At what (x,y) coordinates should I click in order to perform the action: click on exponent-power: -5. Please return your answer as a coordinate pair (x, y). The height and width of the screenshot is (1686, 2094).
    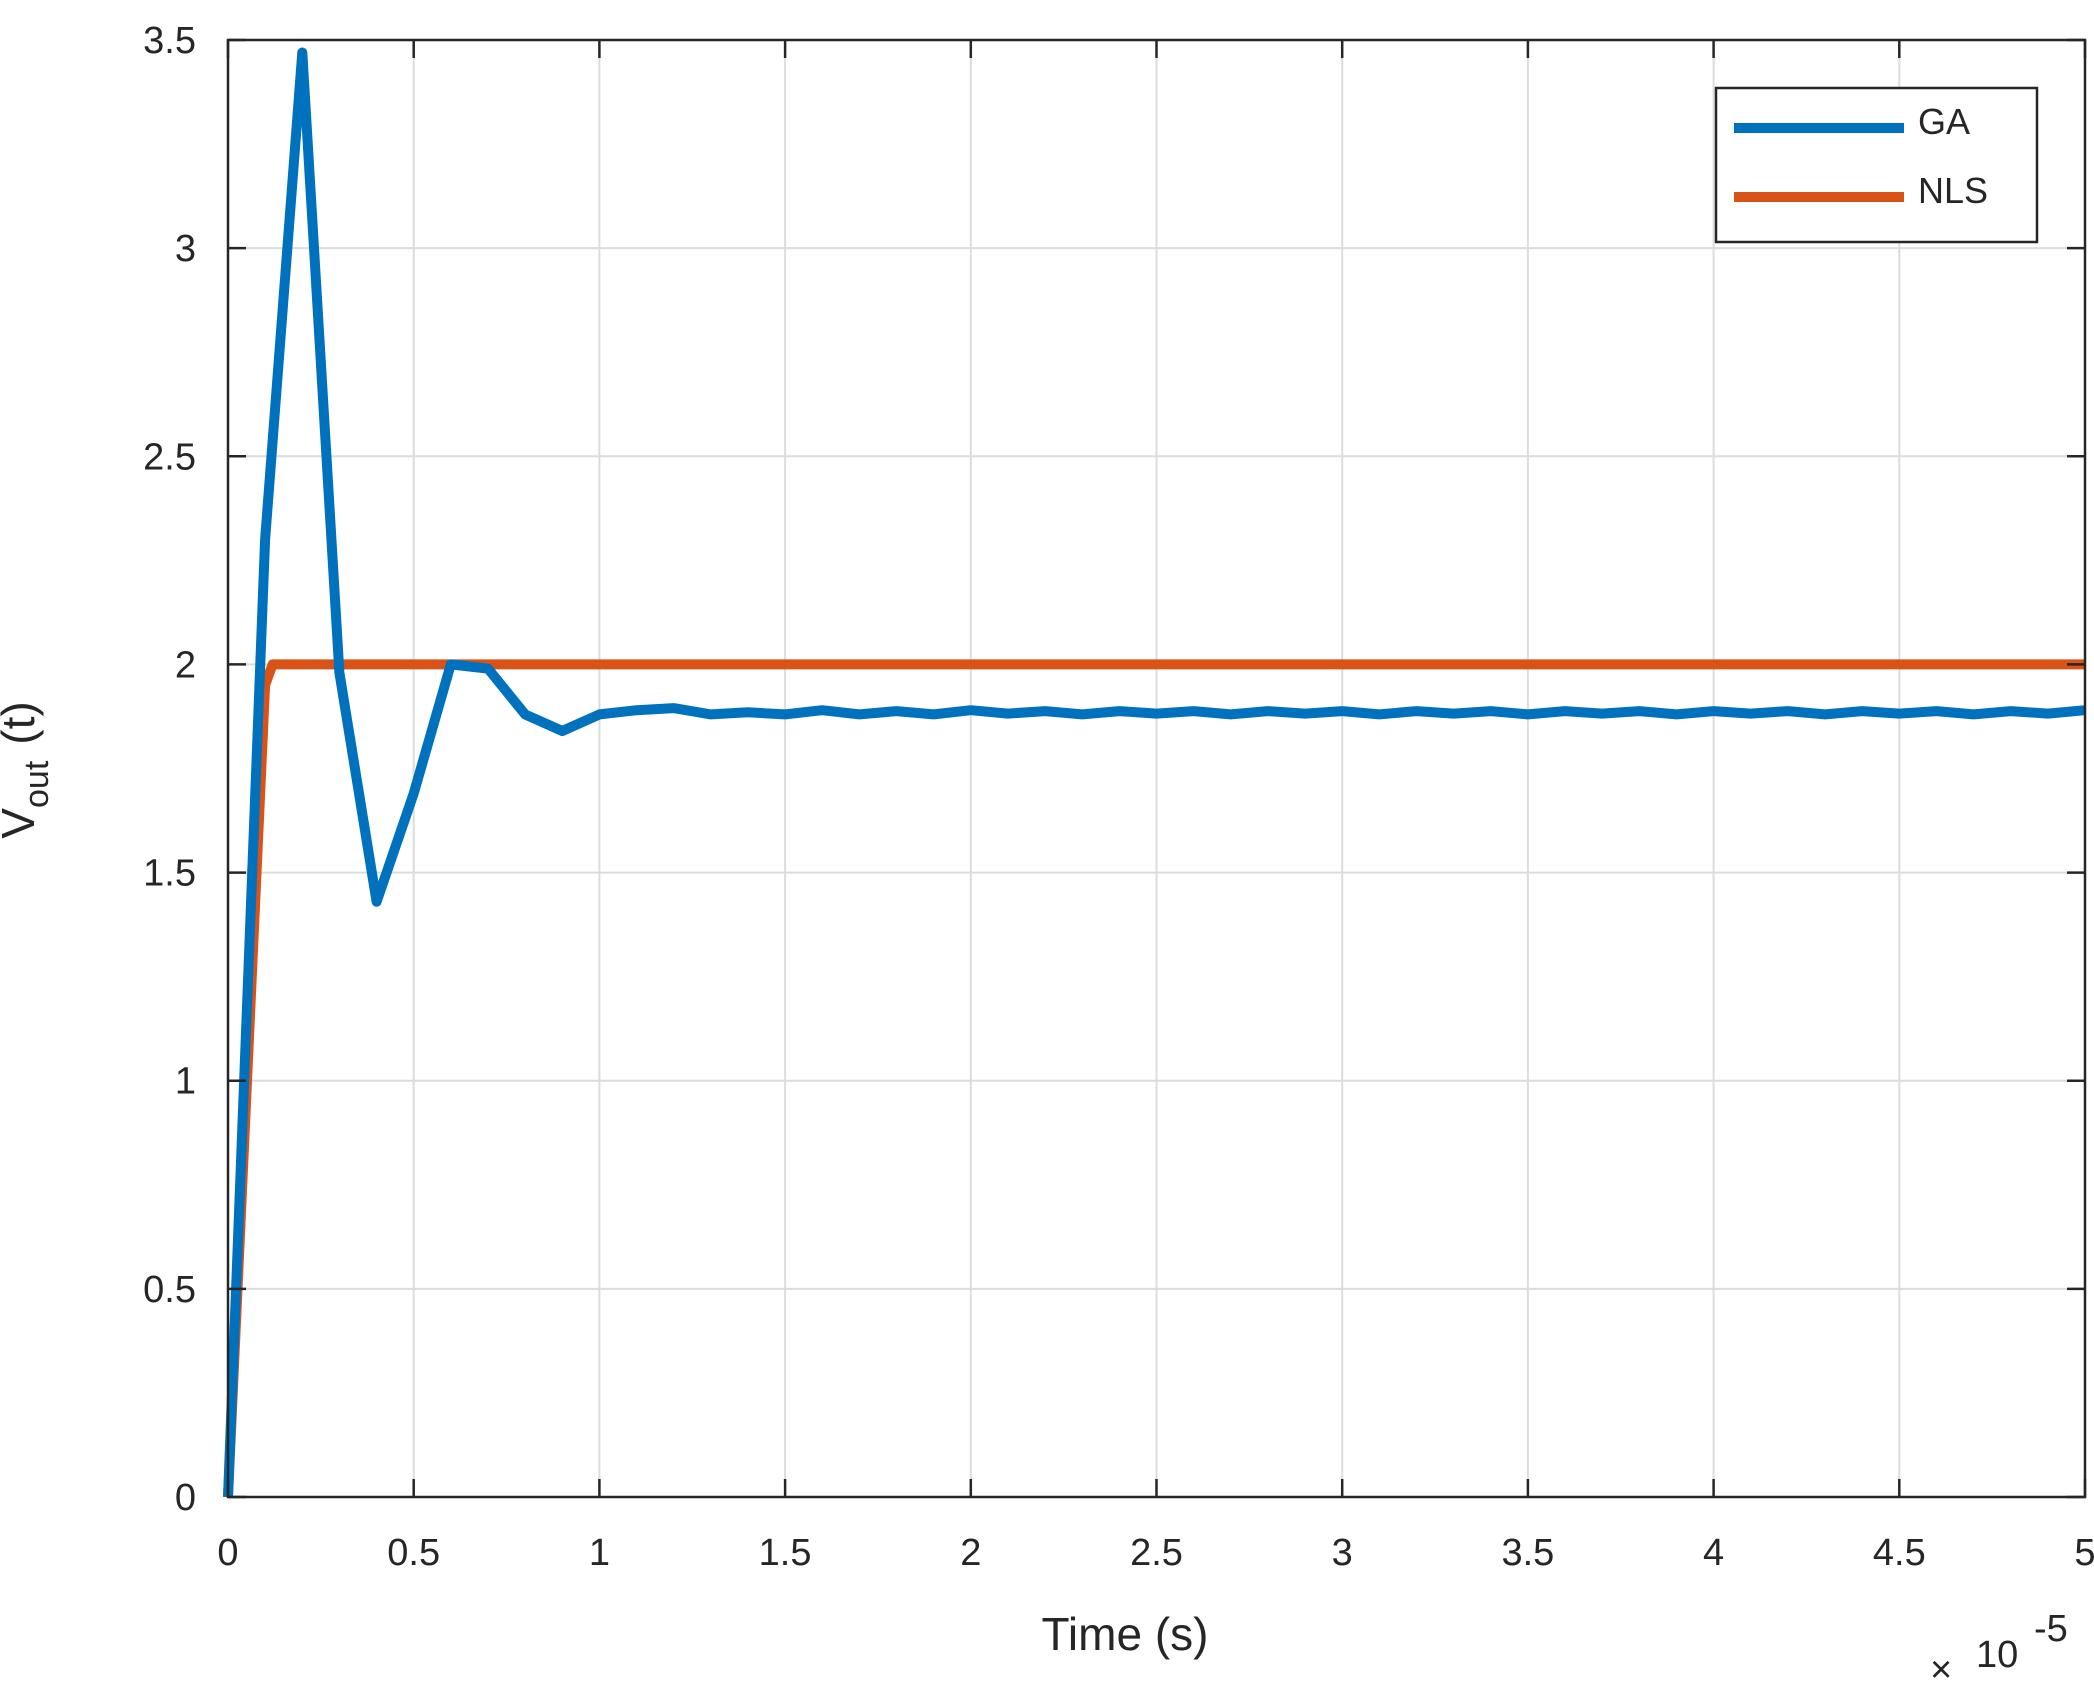
    Looking at the image, I should click on (2051, 1629).